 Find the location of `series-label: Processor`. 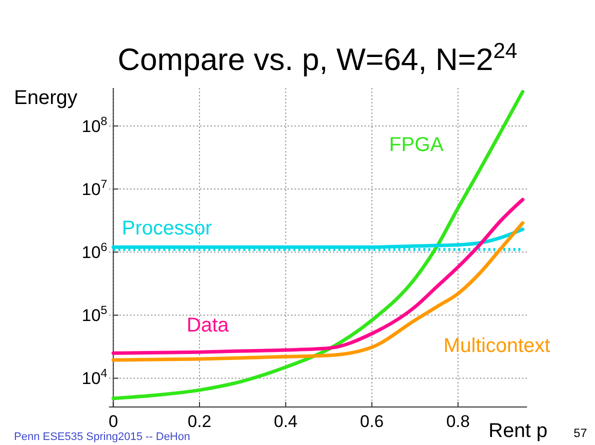

series-label: Processor is located at coordinates (167, 229).